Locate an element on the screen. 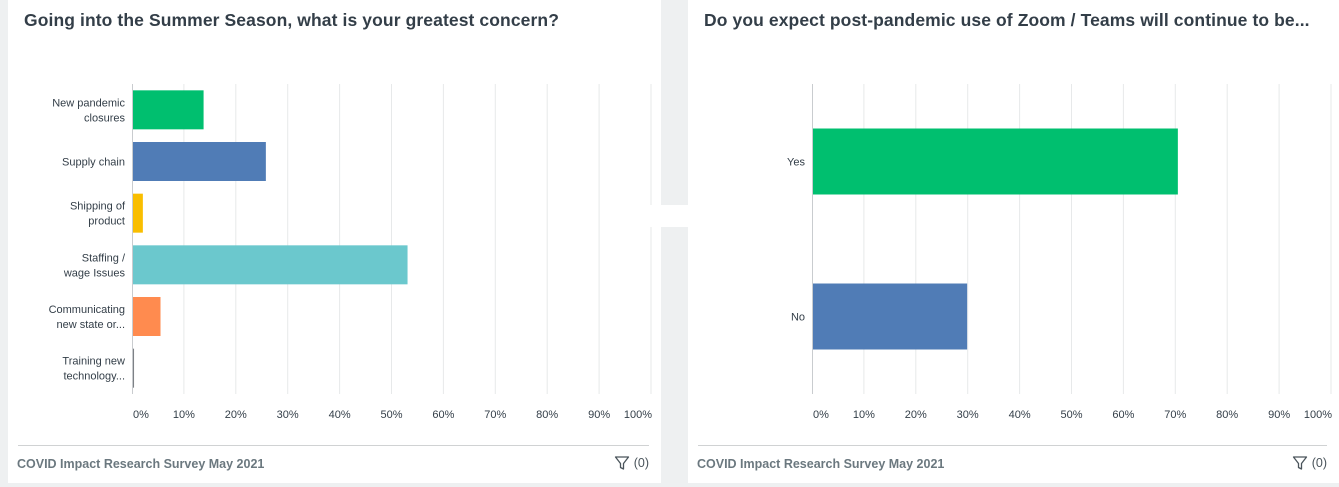  category-label: Shipping of product is located at coordinates (98, 214).